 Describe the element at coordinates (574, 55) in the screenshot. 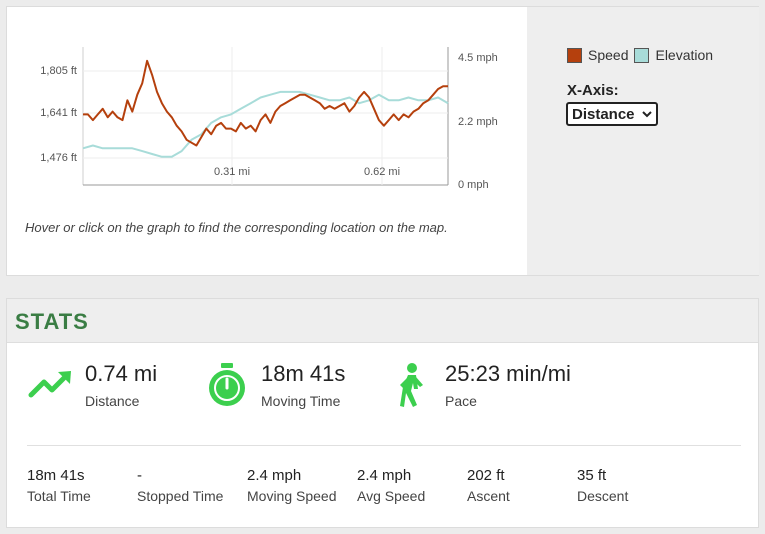

I see `legend-speed-swatch` at that location.